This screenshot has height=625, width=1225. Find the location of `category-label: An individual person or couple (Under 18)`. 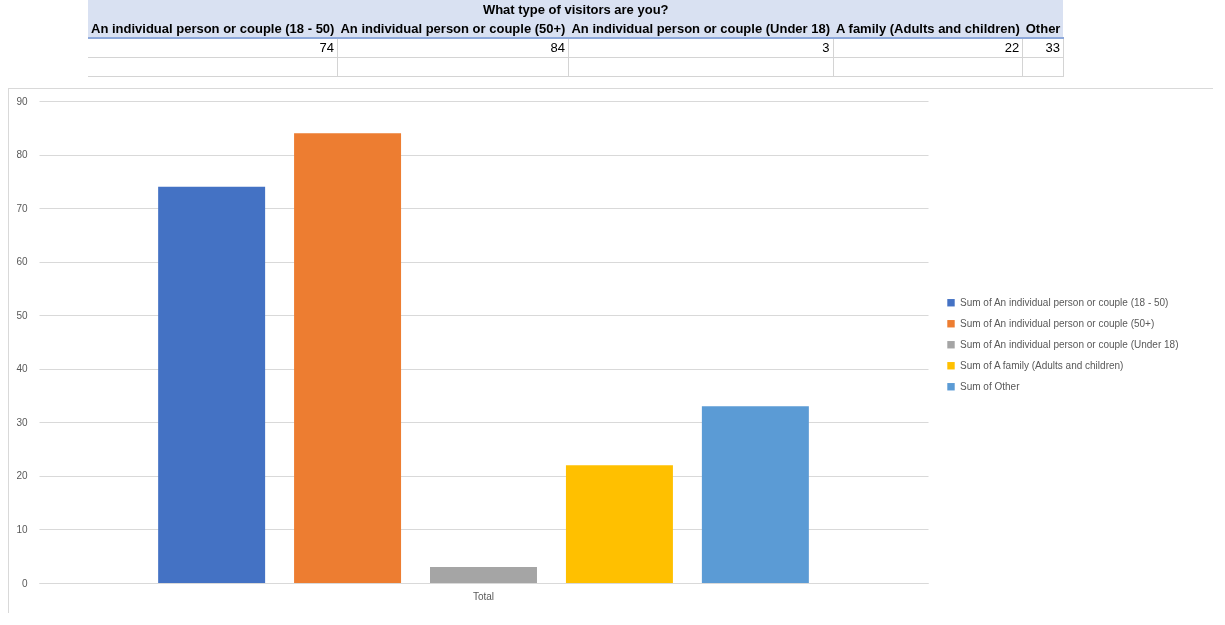

category-label: An individual person or couple (Under 18) is located at coordinates (701, 28).